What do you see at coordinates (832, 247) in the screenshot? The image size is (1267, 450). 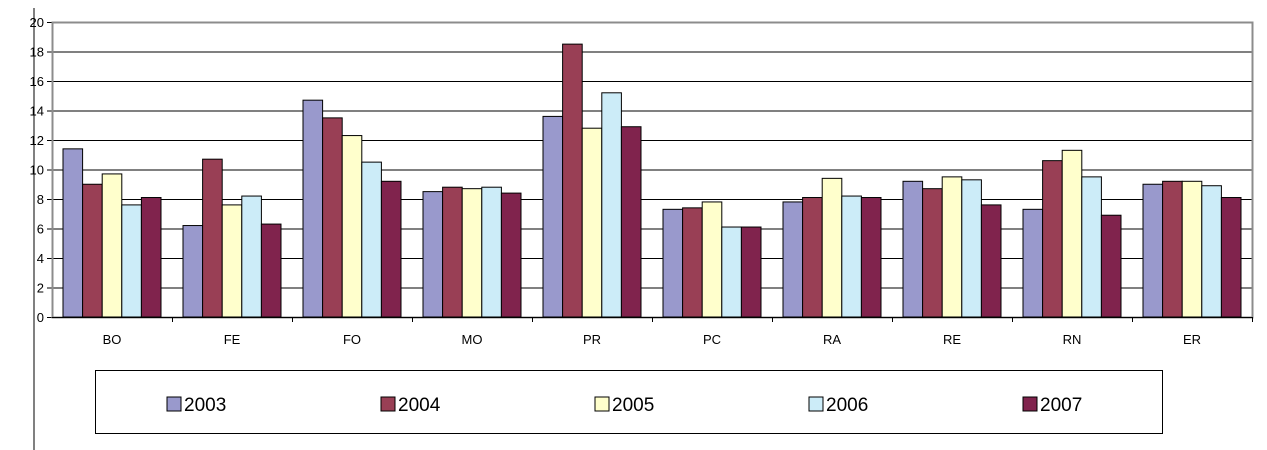 I see `bar-ra-2005` at bounding box center [832, 247].